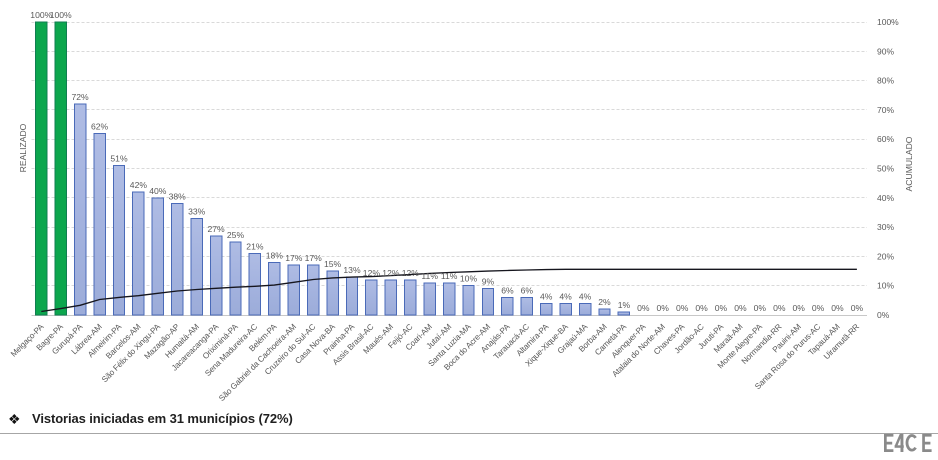 The width and height of the screenshot is (938, 460). I want to click on svg-text: 15%, so click(333, 264).